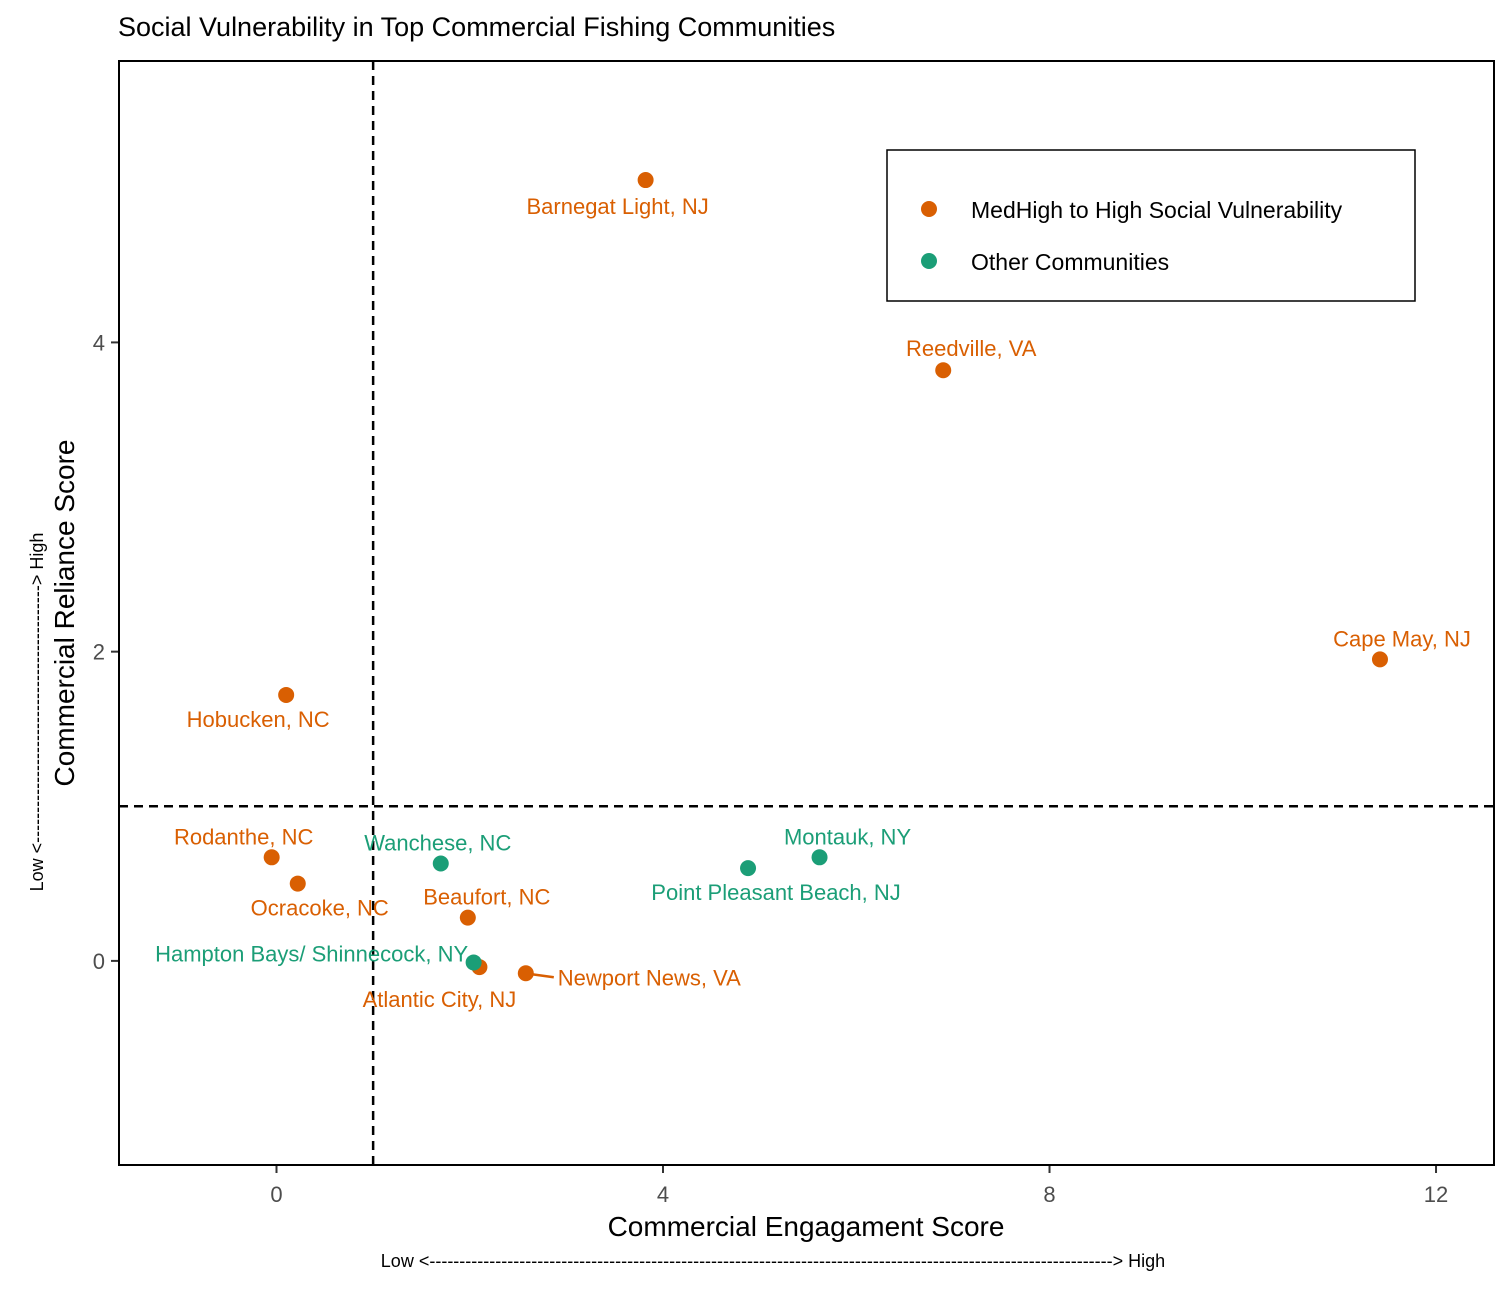 The height and width of the screenshot is (1296, 1512). Describe the element at coordinates (244, 836) in the screenshot. I see `label-rodanthe-nc: Rodanthe, NC` at that location.